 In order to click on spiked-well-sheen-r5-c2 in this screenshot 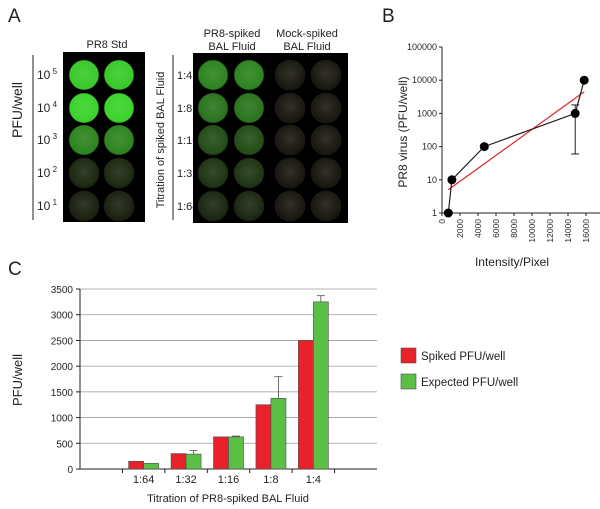, I will do `click(249, 206)`.